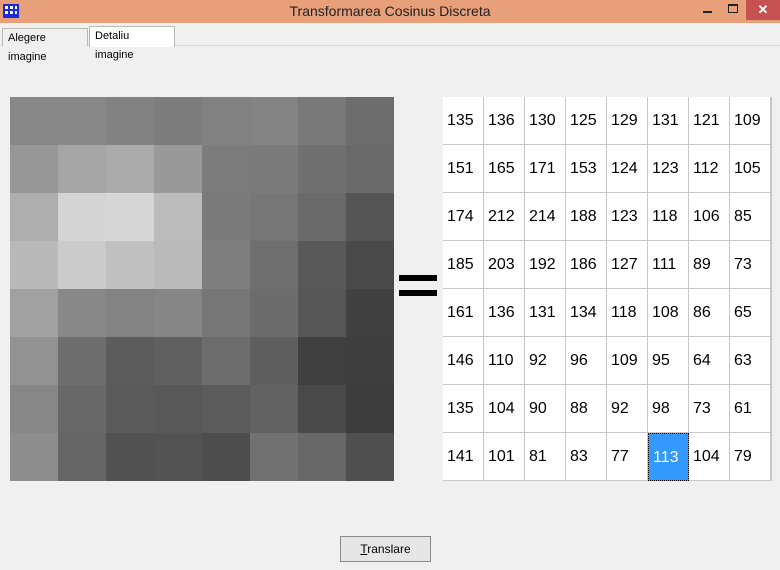  I want to click on maximize-icon, so click(733, 8).